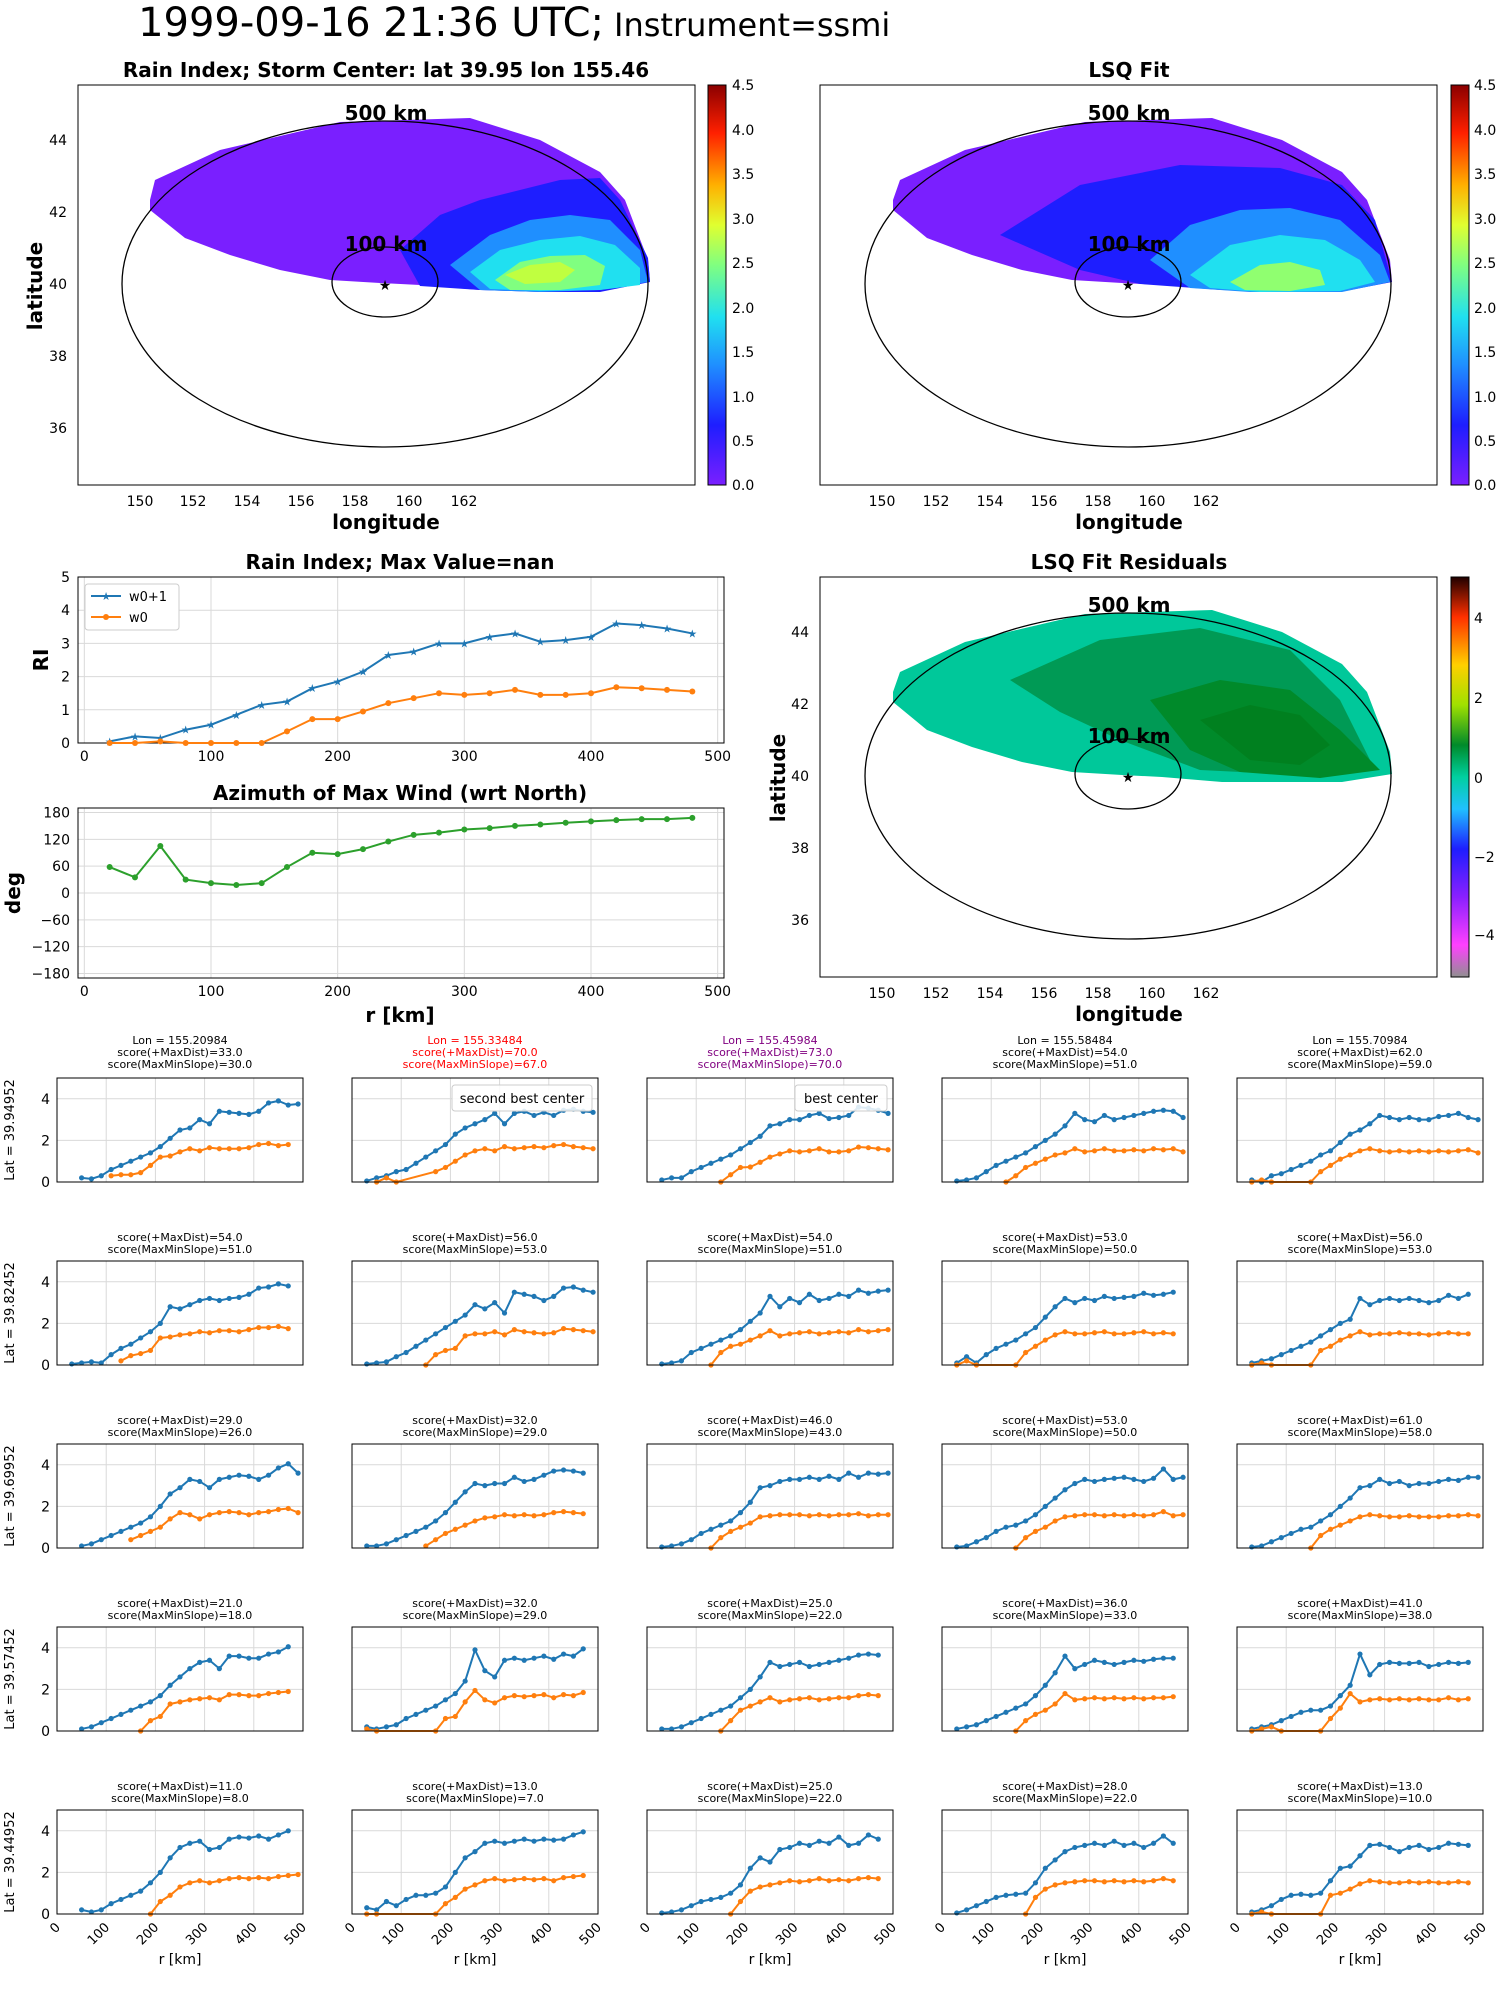 The width and height of the screenshot is (1500, 2000). Describe the element at coordinates (769, 1052) in the screenshot. I see `panel-score-maxdist: score(+MaxDist)=73.0` at that location.